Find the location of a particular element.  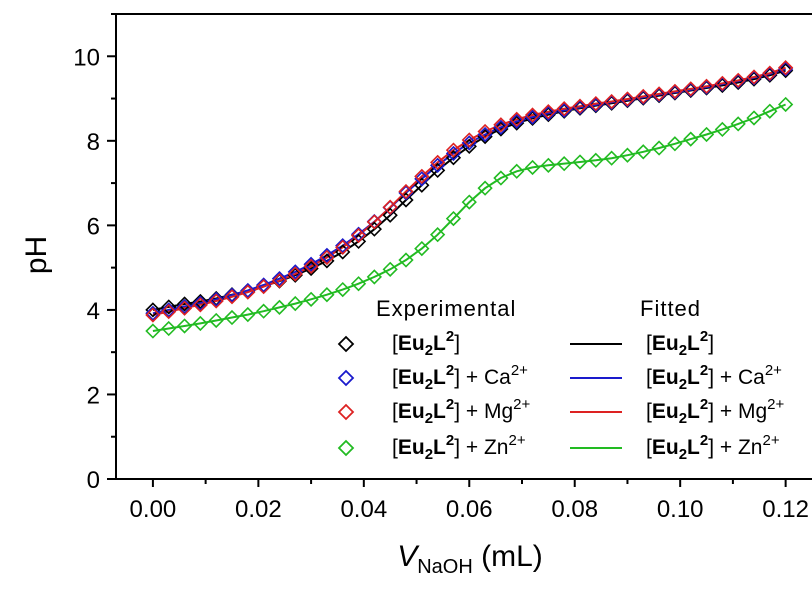

y-tick-label: 8 is located at coordinates (93, 142).